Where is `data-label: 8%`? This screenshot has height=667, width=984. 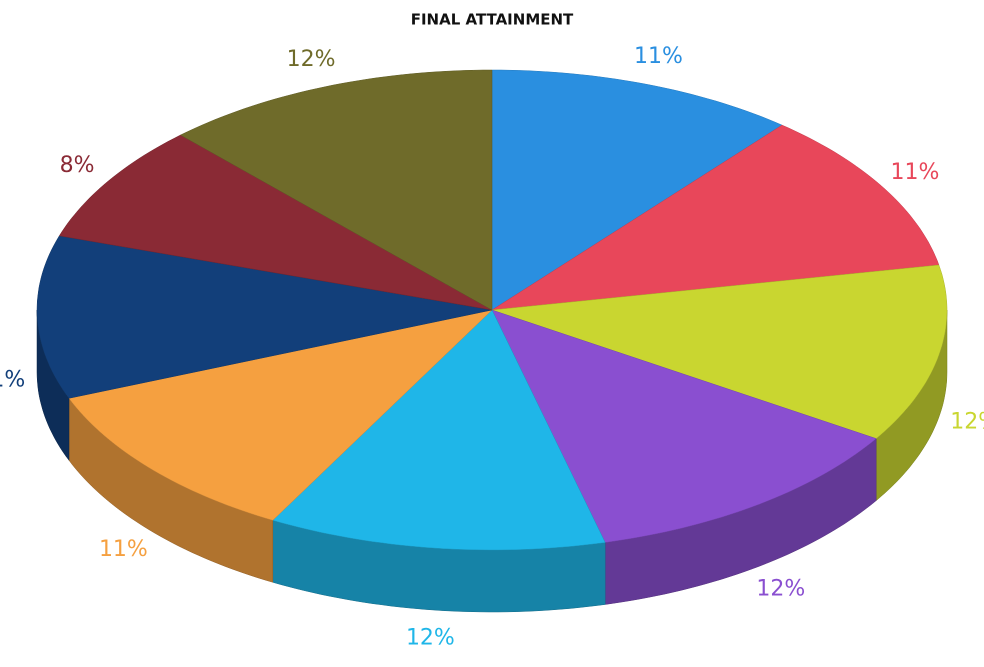
data-label: 8% is located at coordinates (77, 165).